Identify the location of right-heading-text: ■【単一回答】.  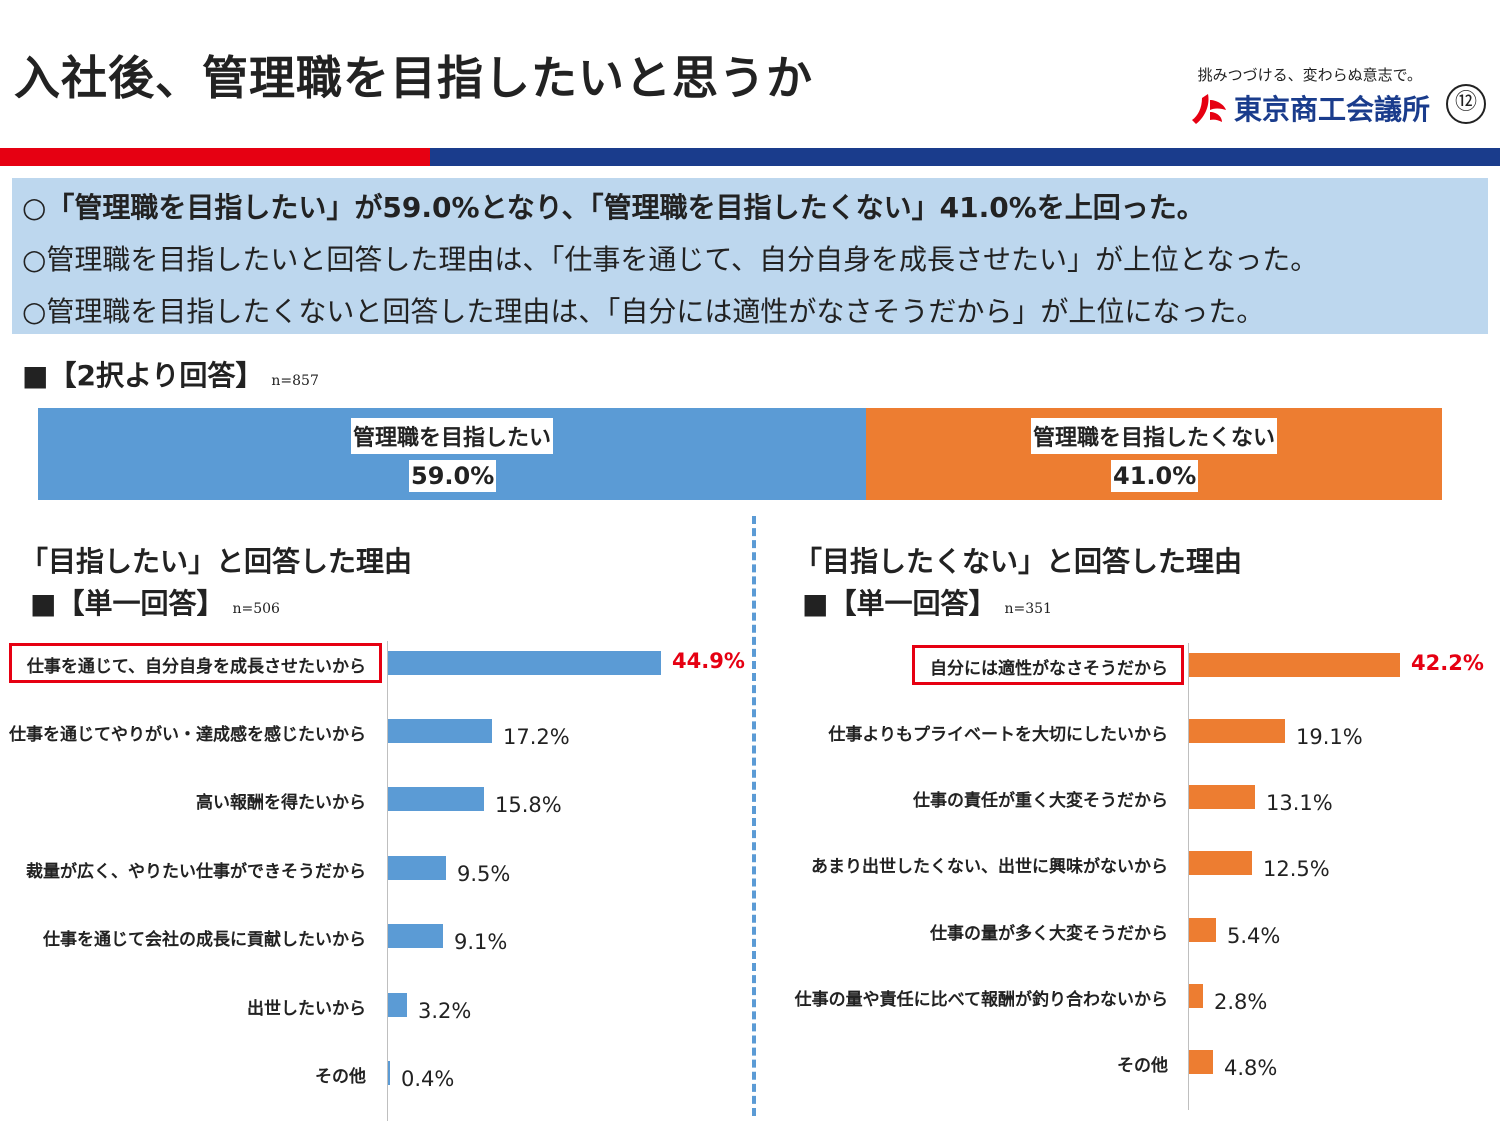
(899, 603).